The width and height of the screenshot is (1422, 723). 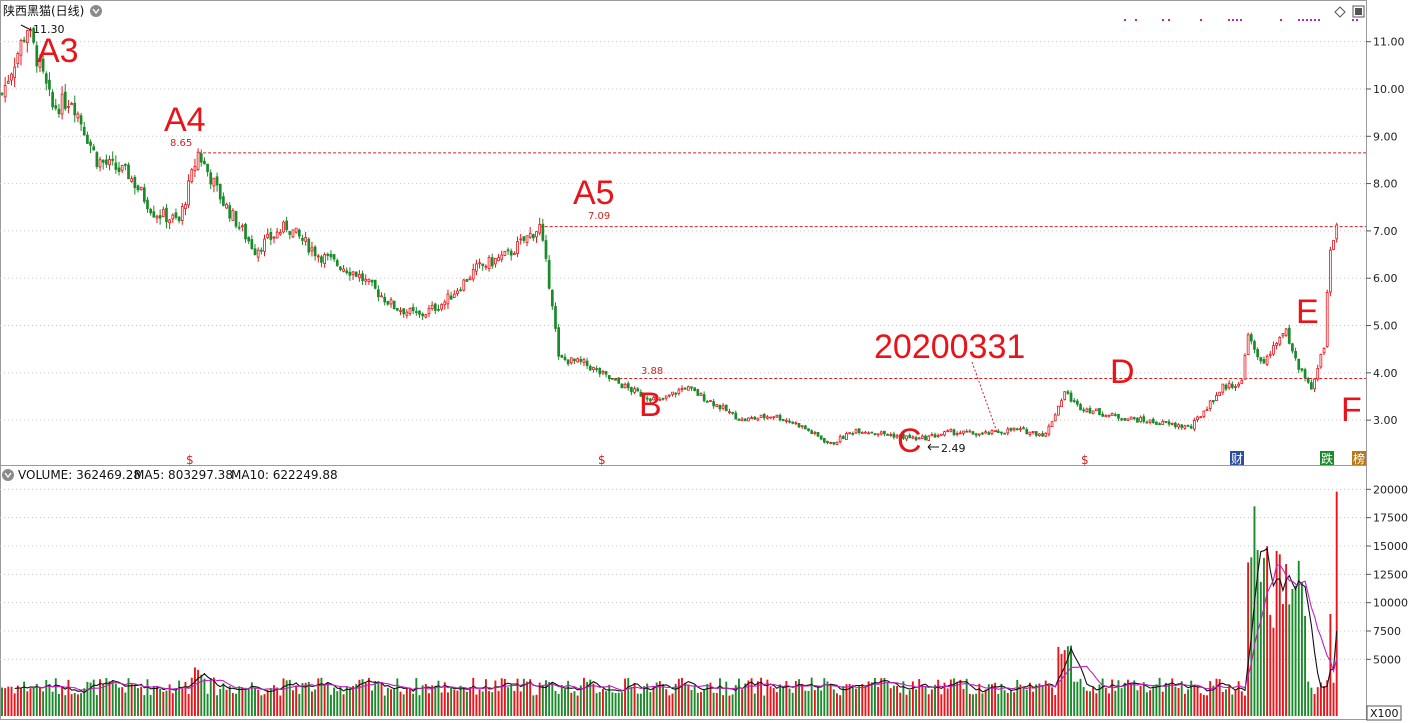 I want to click on volume-tick-label: 10000, so click(x=1390, y=603).